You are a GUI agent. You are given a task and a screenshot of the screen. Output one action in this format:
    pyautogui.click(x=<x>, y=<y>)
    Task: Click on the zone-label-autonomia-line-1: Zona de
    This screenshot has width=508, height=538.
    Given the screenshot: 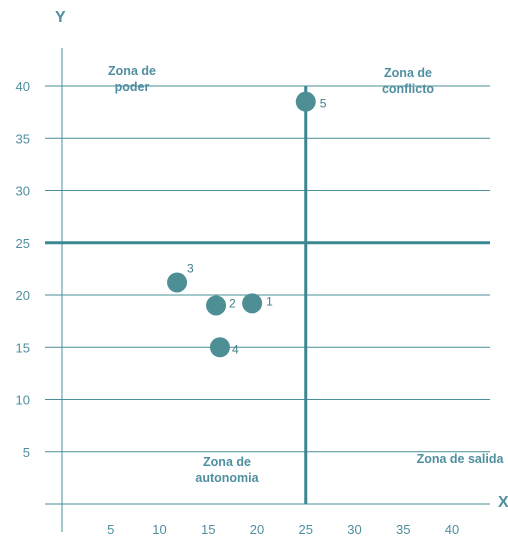 What is the action you would take?
    pyautogui.click(x=227, y=462)
    